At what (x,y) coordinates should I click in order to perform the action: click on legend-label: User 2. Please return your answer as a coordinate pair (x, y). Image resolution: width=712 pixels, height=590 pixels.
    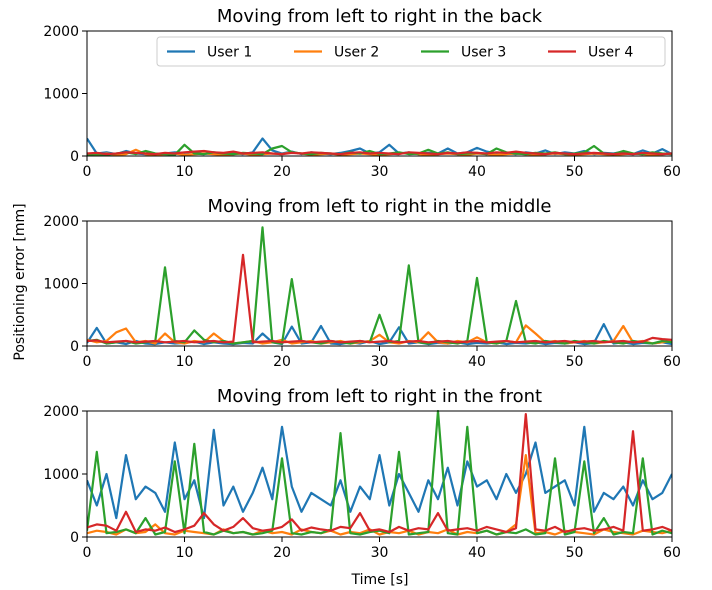
    Looking at the image, I should click on (356, 53).